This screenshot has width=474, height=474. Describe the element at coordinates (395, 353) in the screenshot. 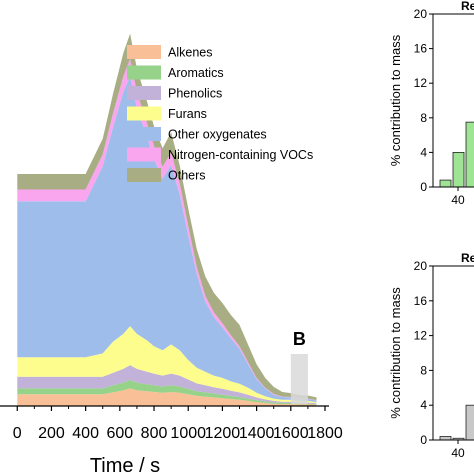

I see `panel-bottom-y-label: % contribution to mass` at that location.